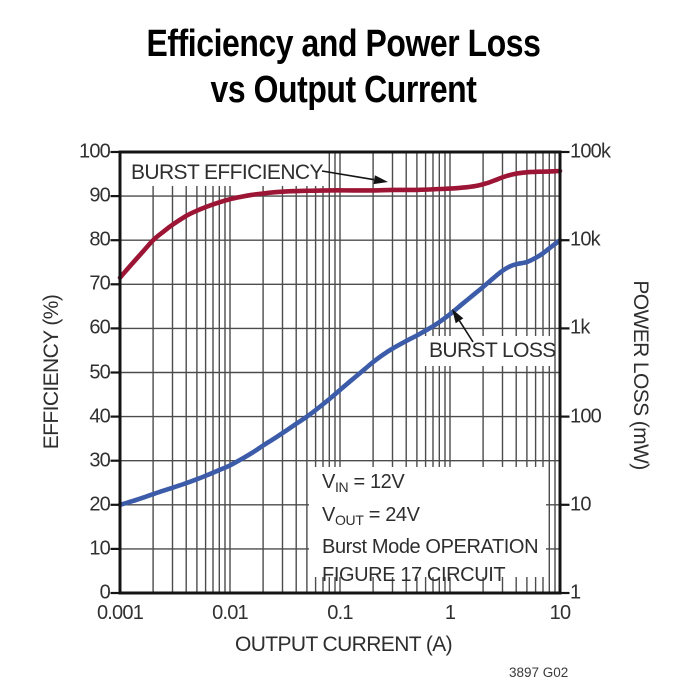 The width and height of the screenshot is (687, 690). I want to click on y-right-tick-label: 100, so click(586, 416).